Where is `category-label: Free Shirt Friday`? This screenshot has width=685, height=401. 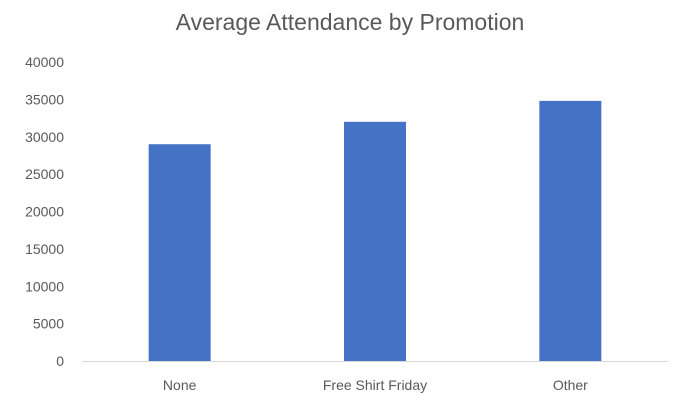
category-label: Free Shirt Friday is located at coordinates (375, 385).